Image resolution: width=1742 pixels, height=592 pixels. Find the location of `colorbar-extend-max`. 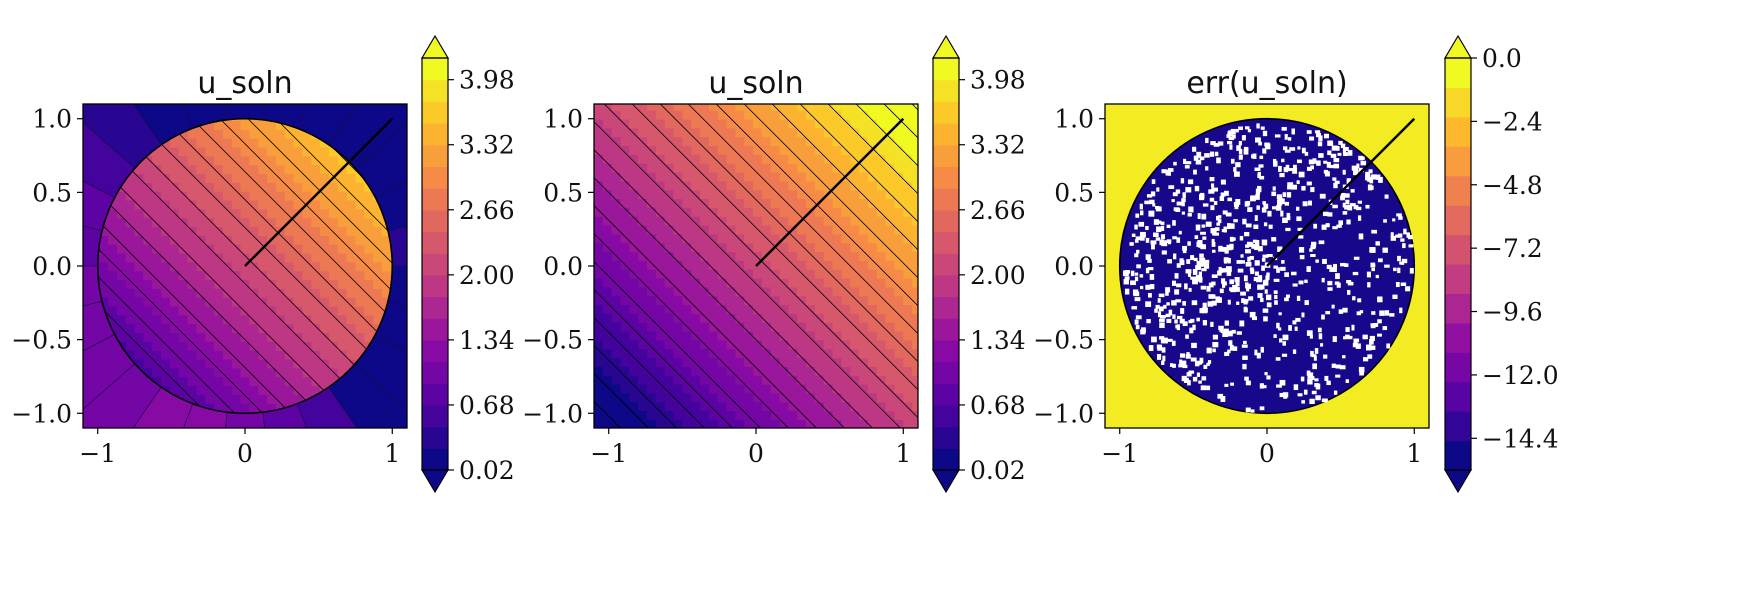

colorbar-extend-max is located at coordinates (435, 46).